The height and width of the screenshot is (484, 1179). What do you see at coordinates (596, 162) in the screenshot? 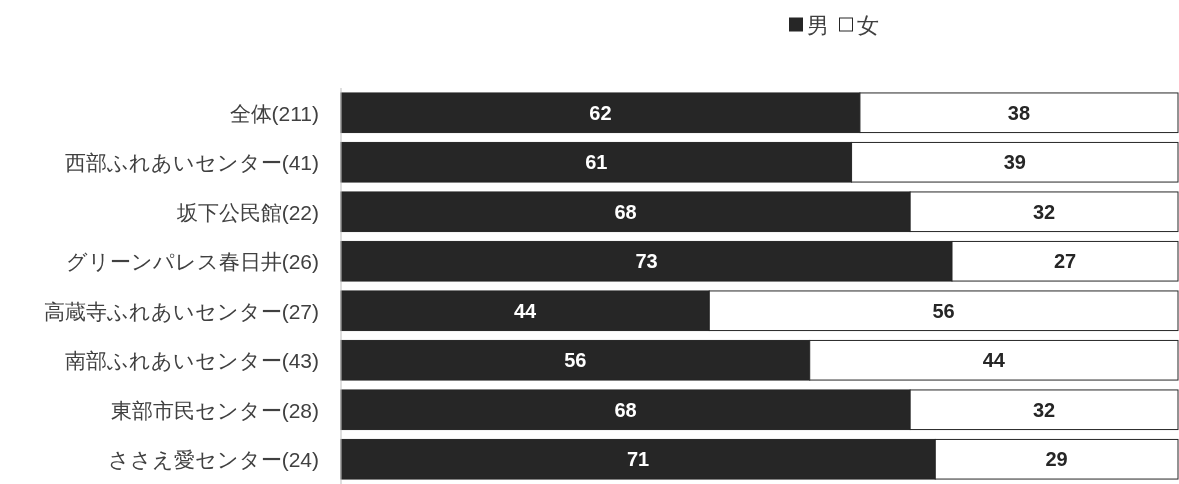
I see `data-label: 61` at bounding box center [596, 162].